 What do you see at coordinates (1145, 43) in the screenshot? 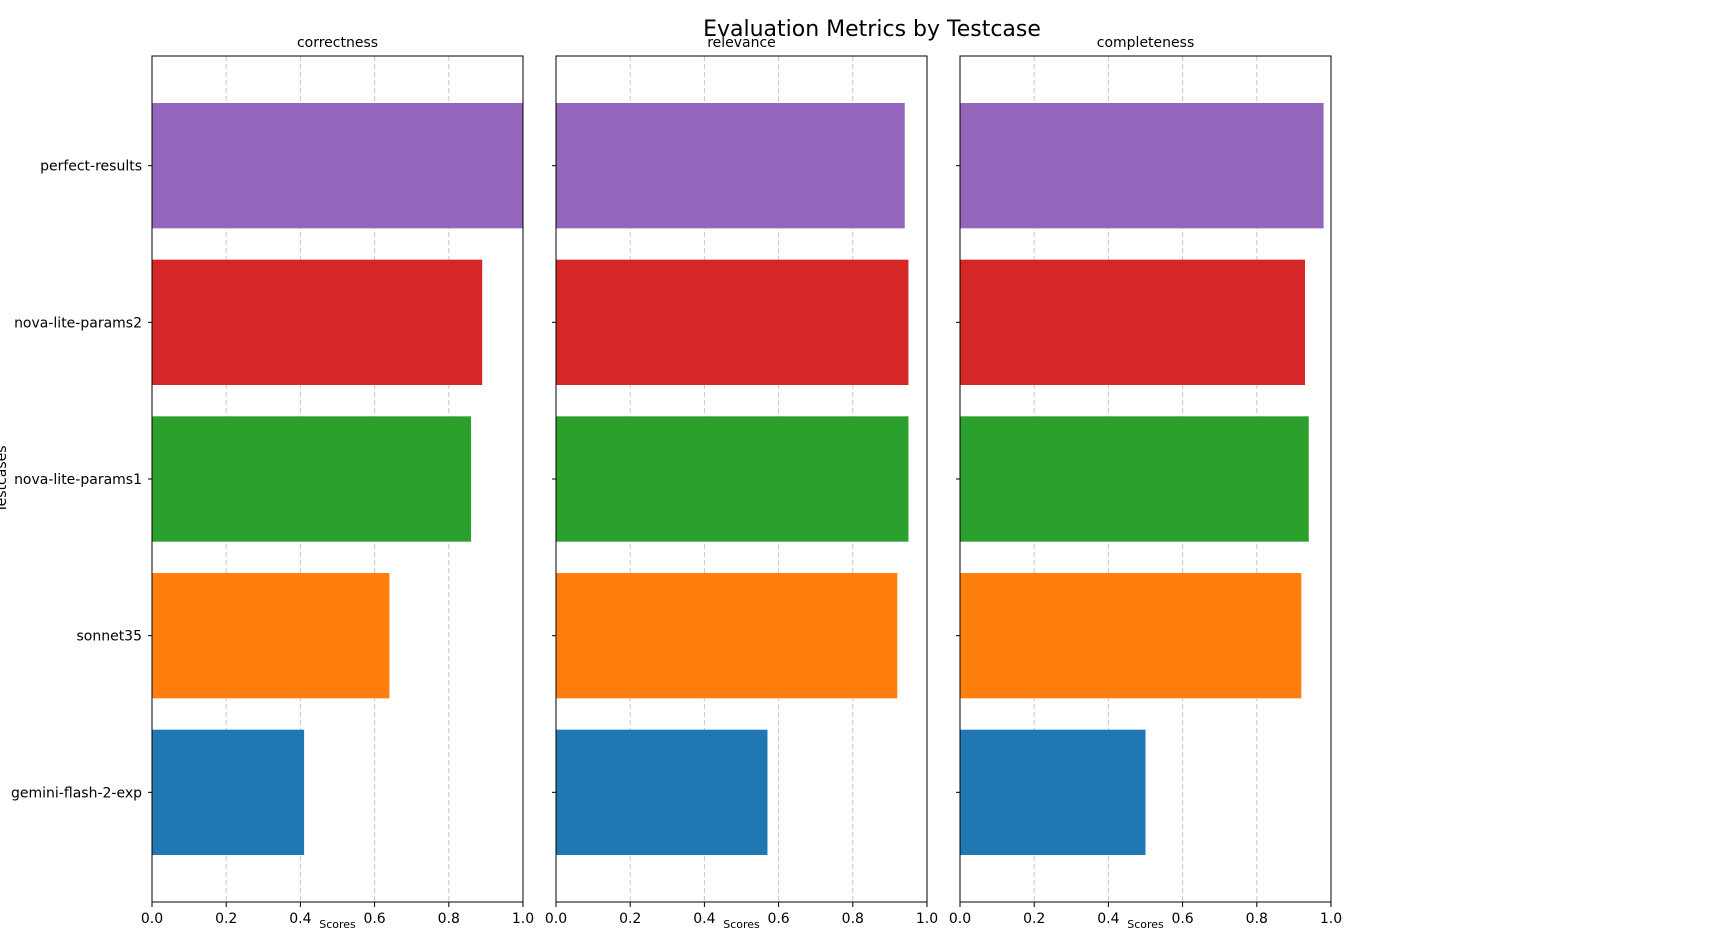
I see `panel-title: completeness` at bounding box center [1145, 43].